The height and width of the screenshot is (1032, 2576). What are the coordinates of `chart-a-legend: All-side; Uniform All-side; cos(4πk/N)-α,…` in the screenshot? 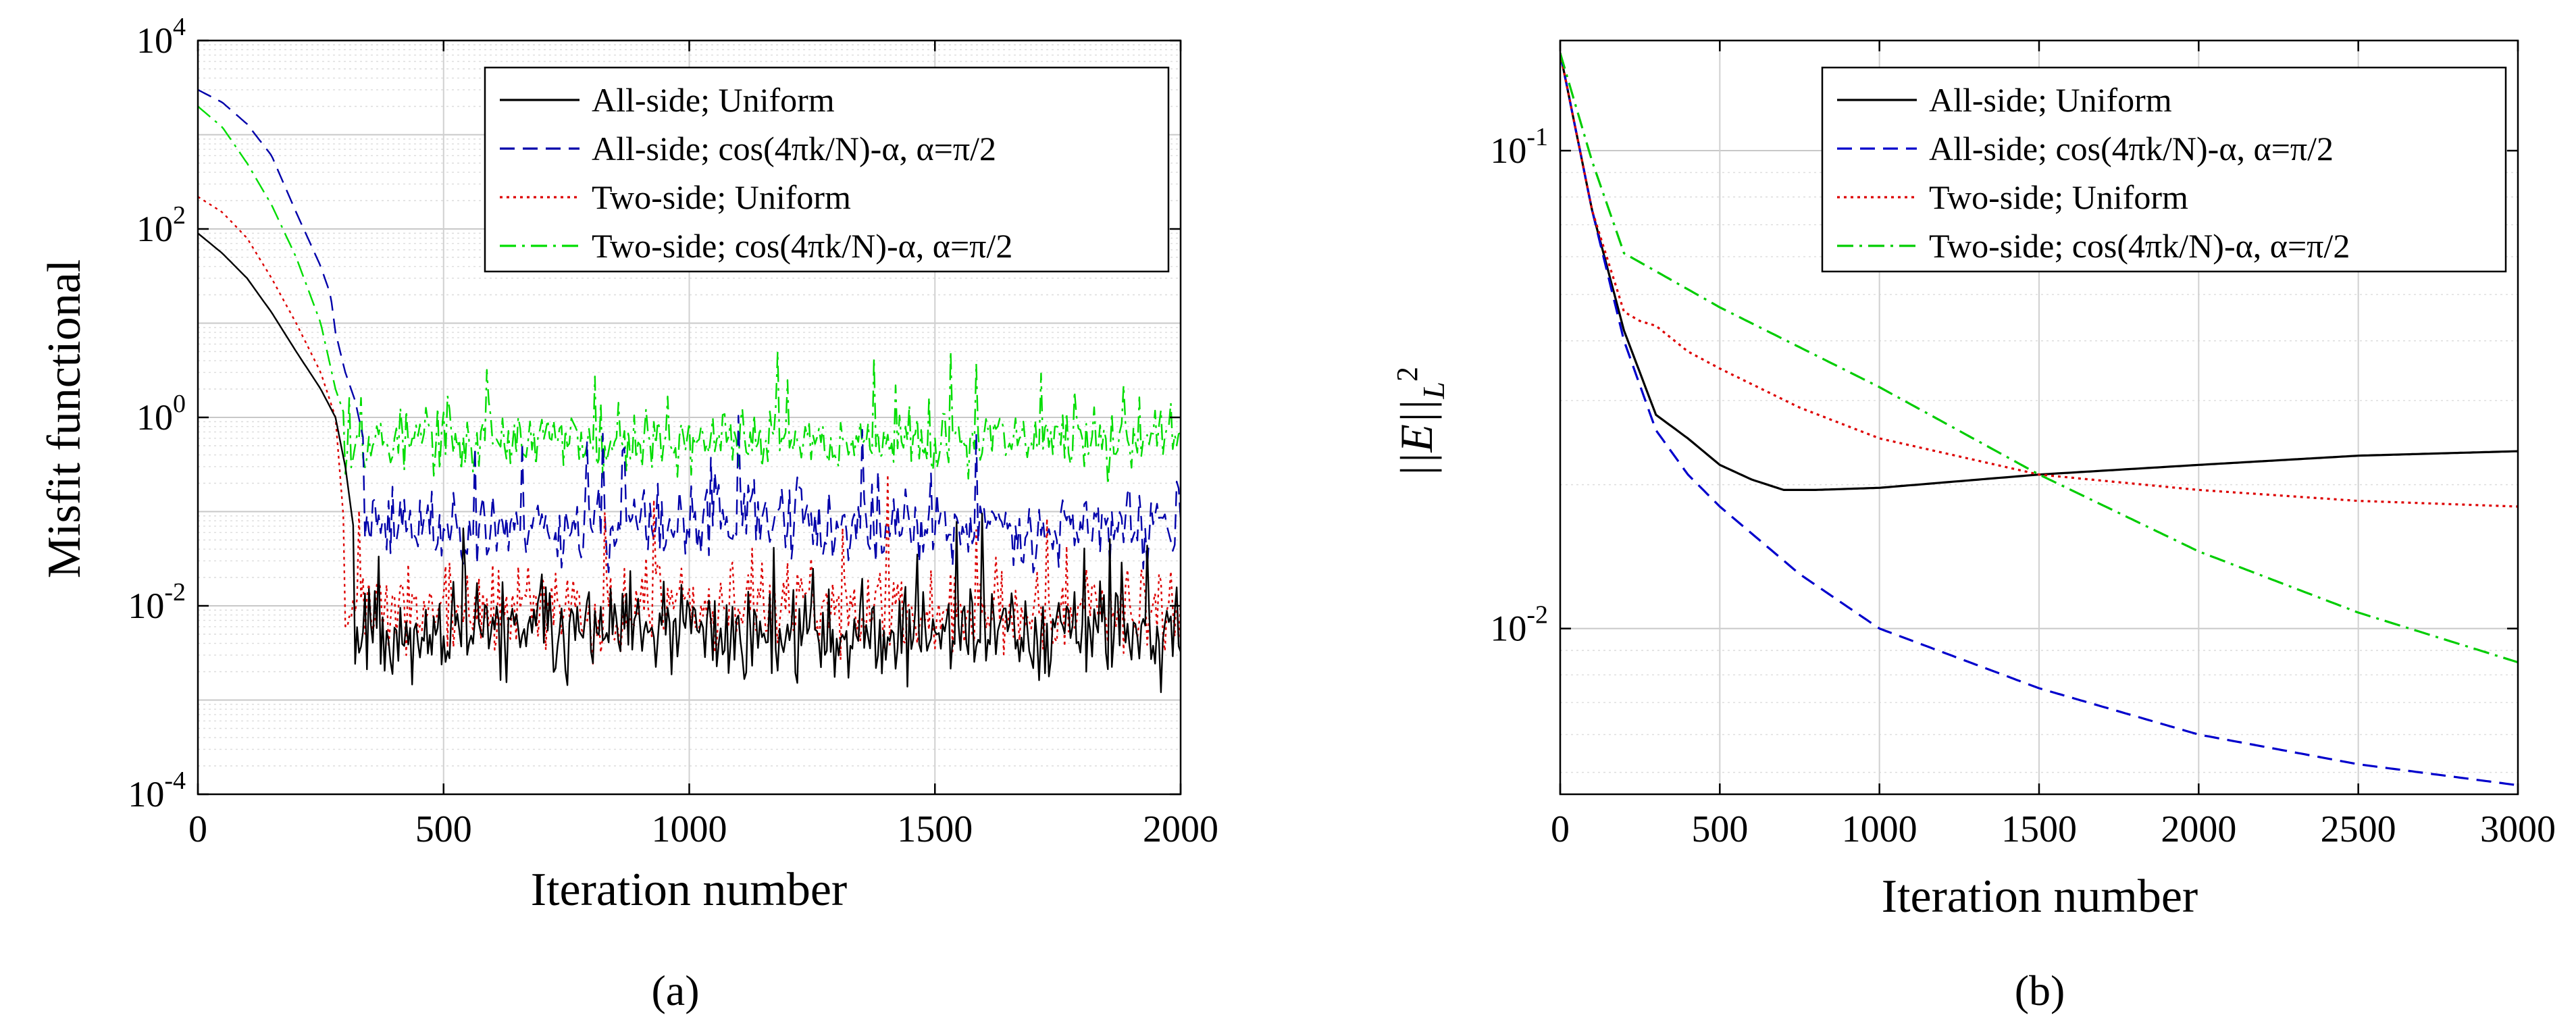 It's located at (827, 169).